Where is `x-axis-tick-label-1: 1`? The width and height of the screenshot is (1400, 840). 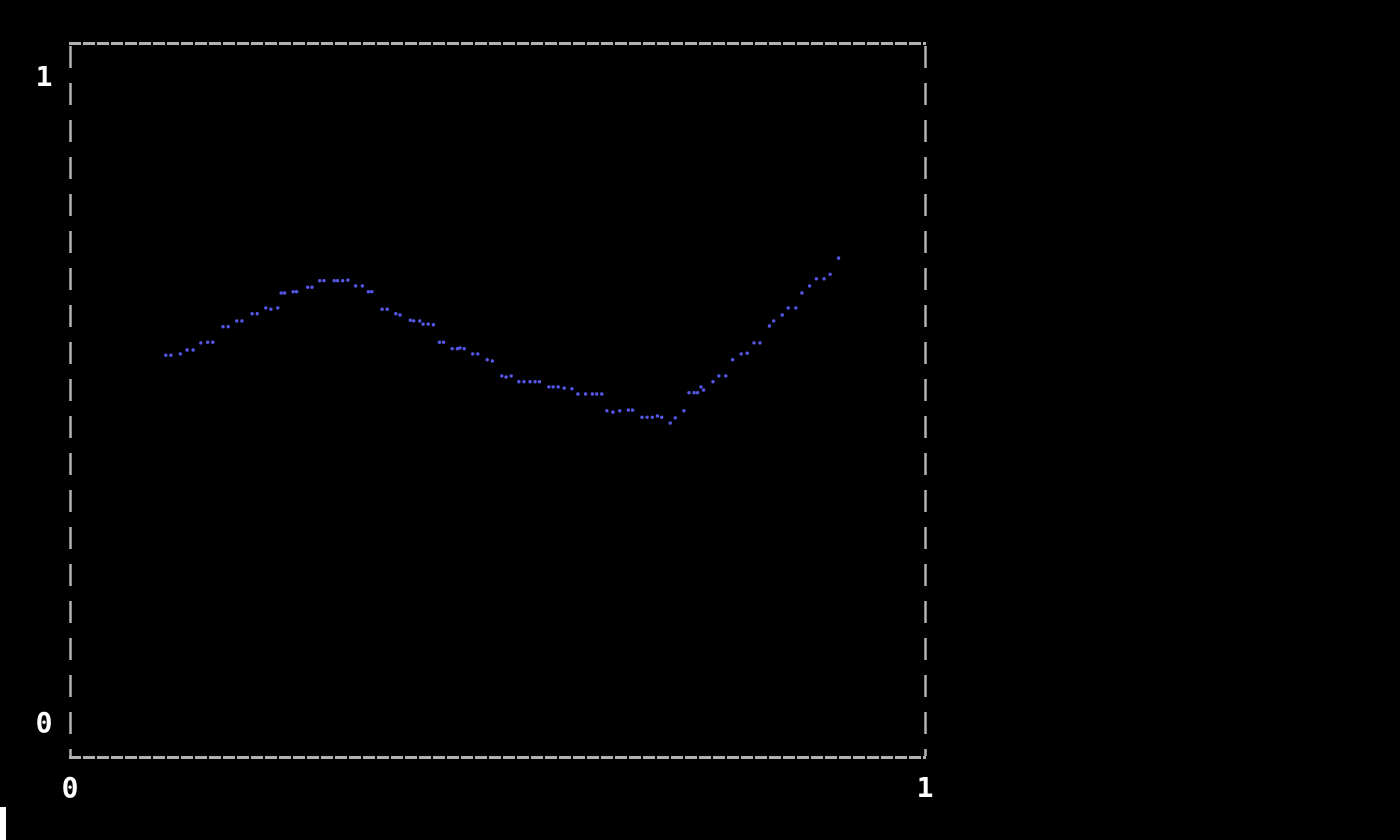
x-axis-tick-label-1: 1 is located at coordinates (925, 787).